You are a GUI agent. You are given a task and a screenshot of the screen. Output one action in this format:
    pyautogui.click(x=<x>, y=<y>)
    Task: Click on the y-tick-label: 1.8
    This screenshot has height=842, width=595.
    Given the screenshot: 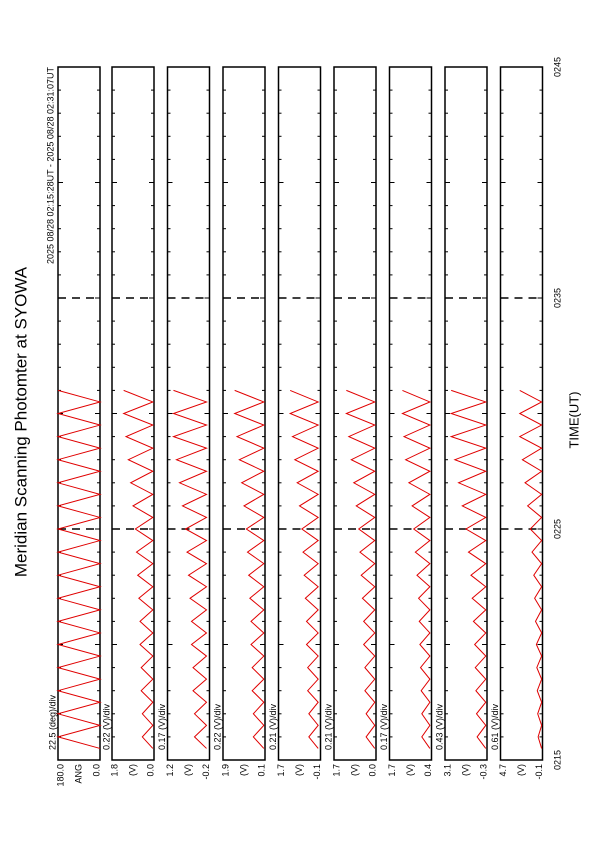 What is the action you would take?
    pyautogui.click(x=114, y=770)
    